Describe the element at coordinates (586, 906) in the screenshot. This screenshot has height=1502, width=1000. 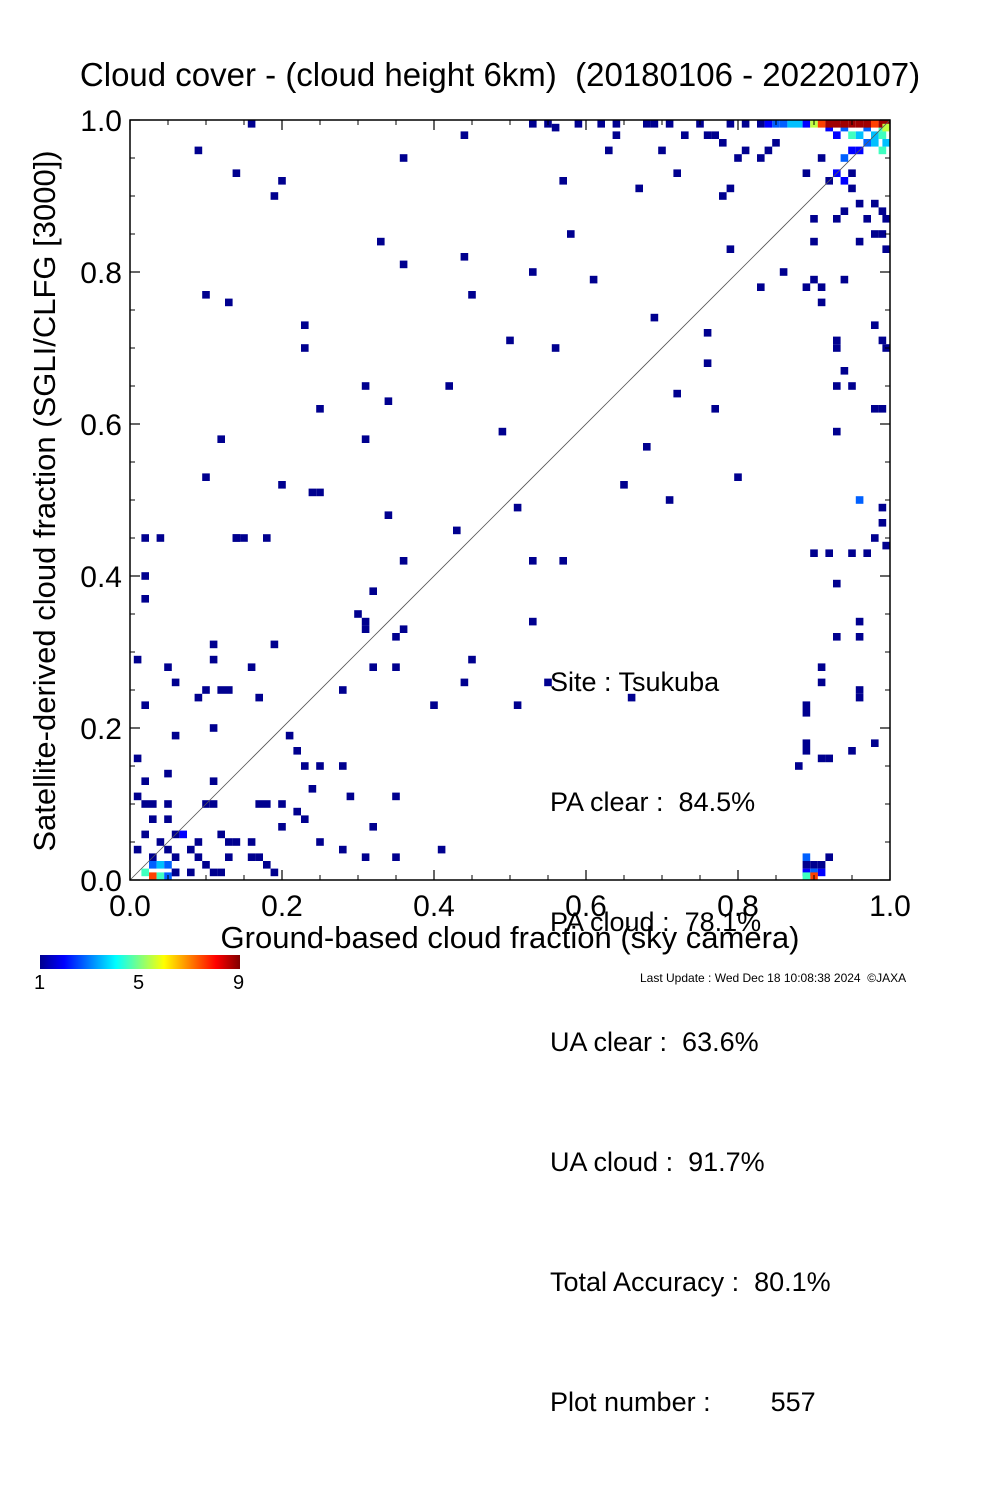
I see `x-tick-label: 0.6` at that location.